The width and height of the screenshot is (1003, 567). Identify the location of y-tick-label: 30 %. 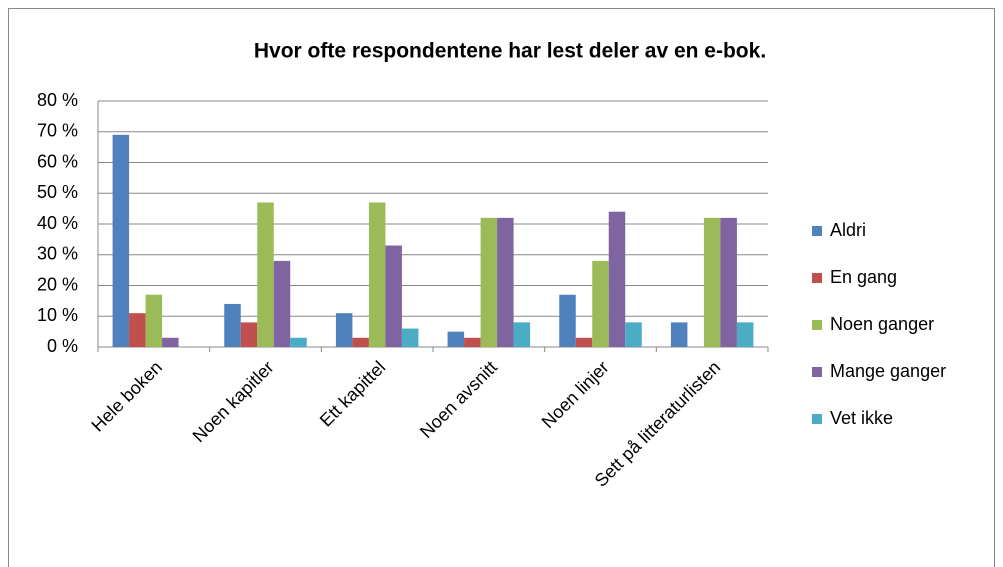
(57, 254).